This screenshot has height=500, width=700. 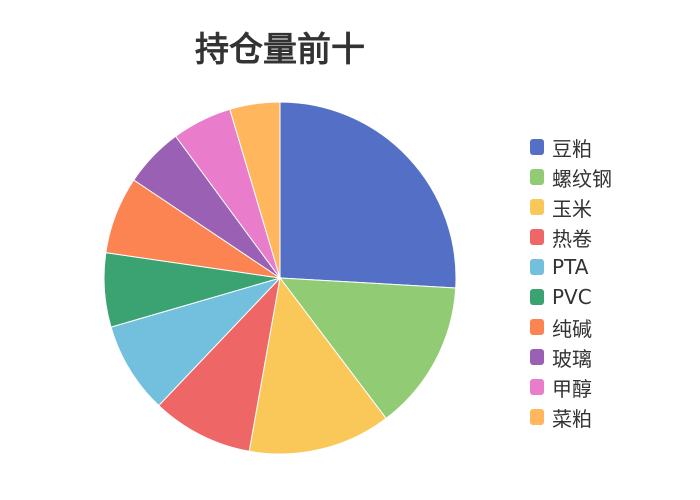 I want to click on legend-label: 玉米, so click(x=572, y=208).